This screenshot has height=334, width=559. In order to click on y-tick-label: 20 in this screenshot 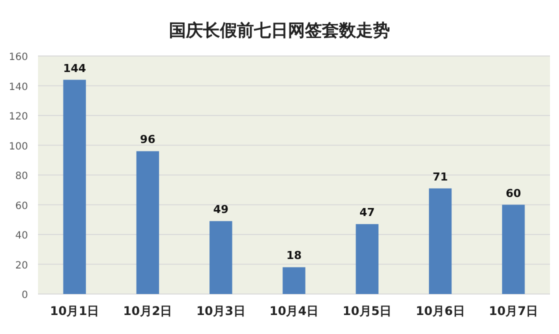, I will do `click(21, 266)`.